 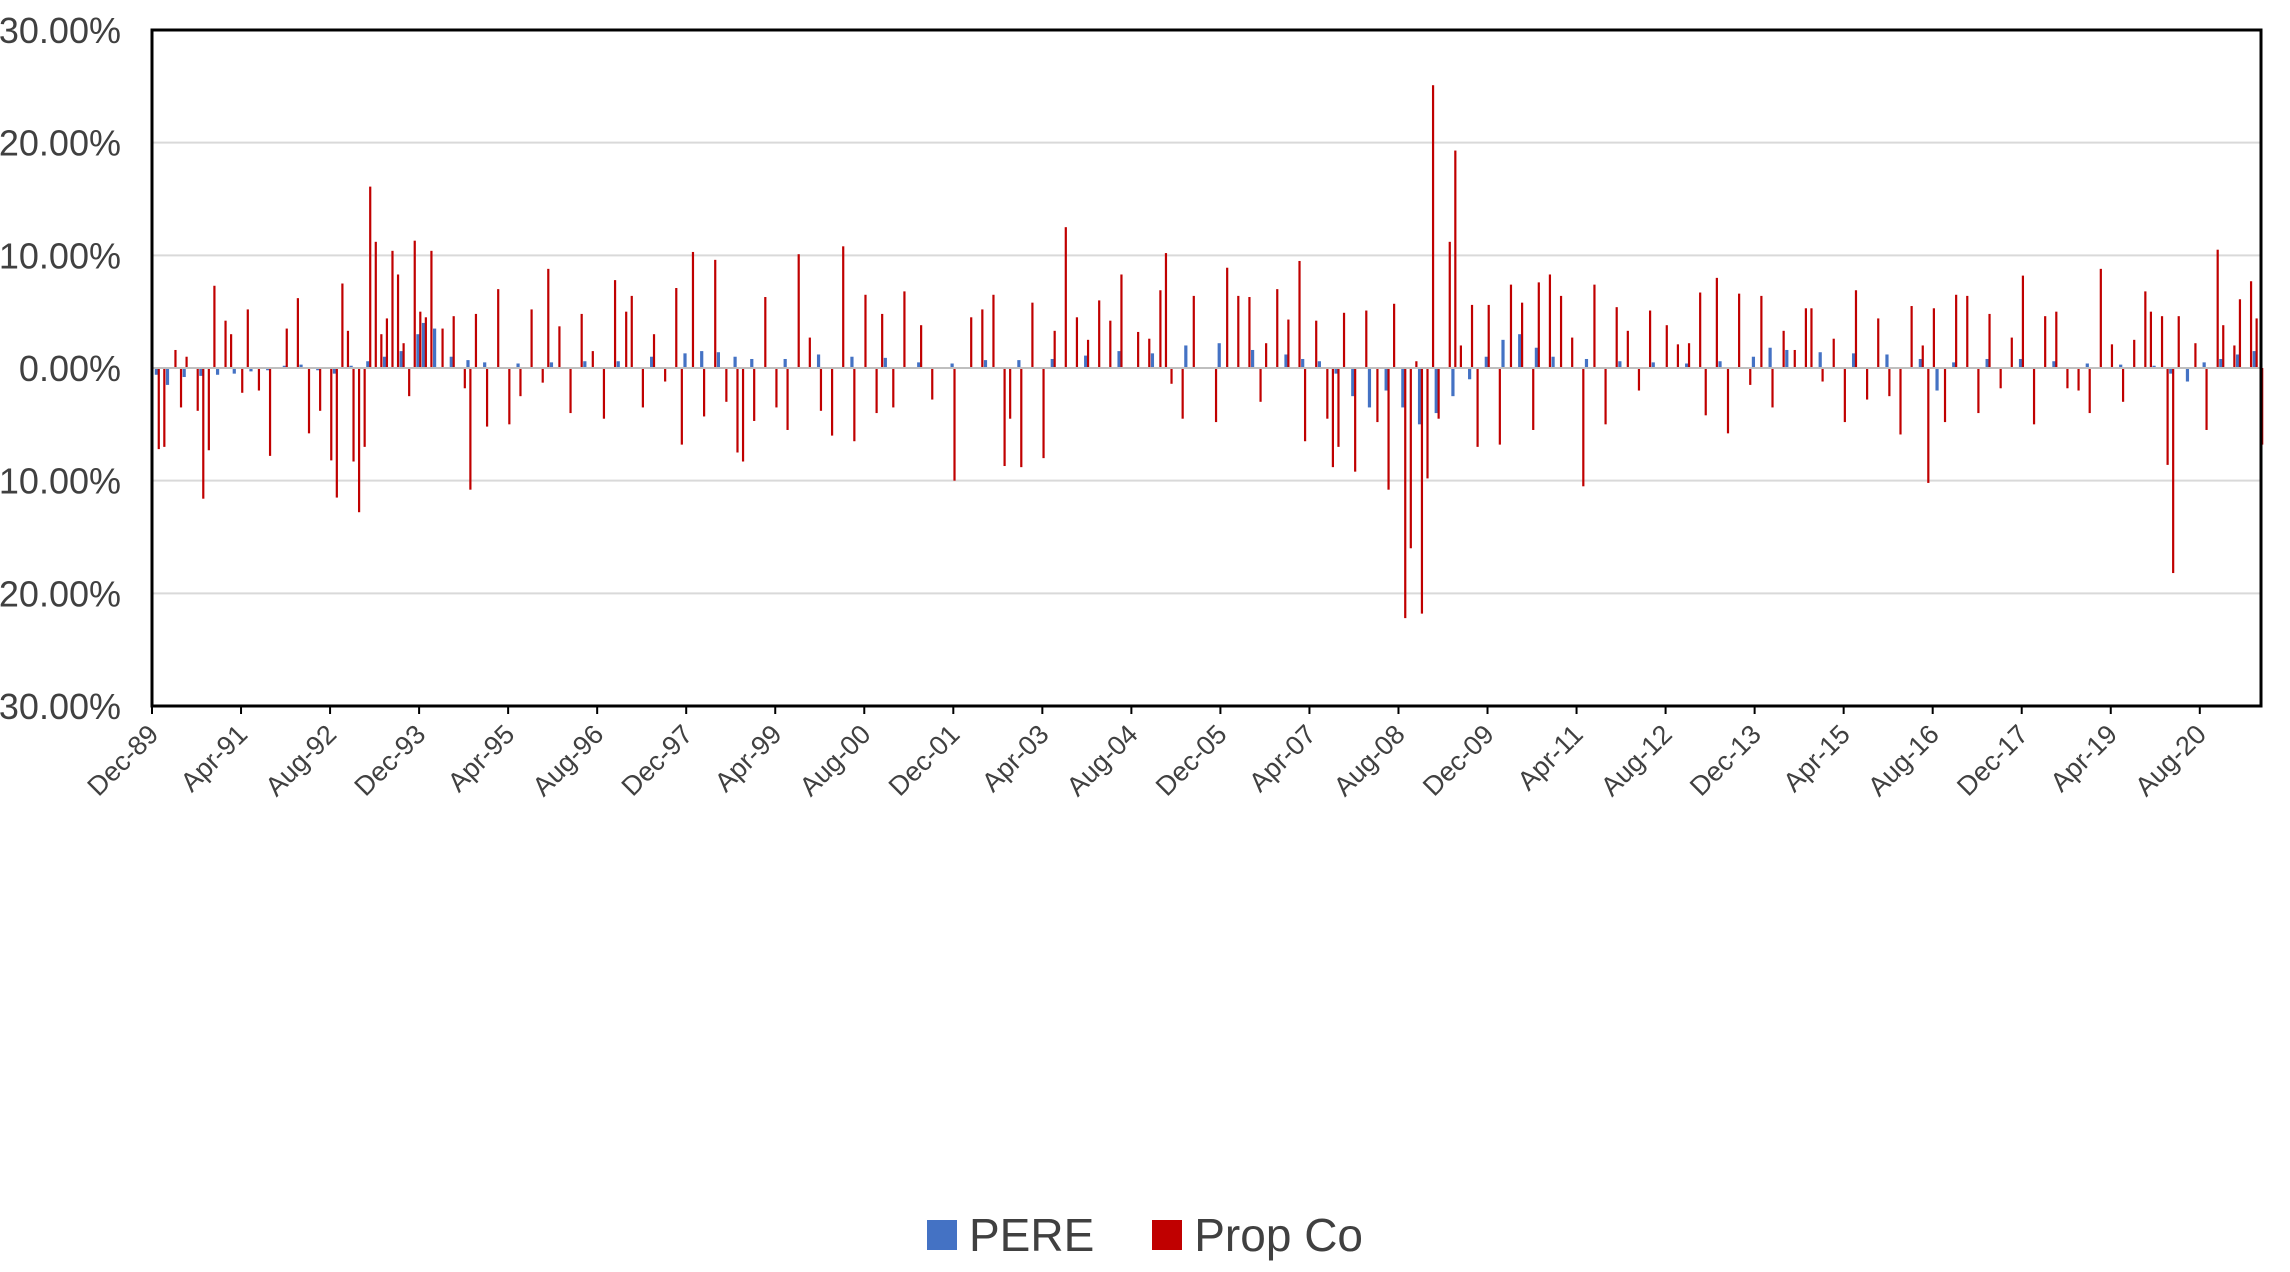 I want to click on legend-label-prop-co: Prop Co, so click(x=1278, y=1235).